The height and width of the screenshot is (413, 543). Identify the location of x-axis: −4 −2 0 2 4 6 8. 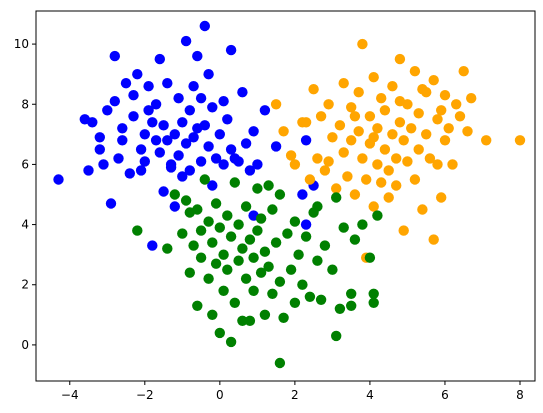
(292, 391).